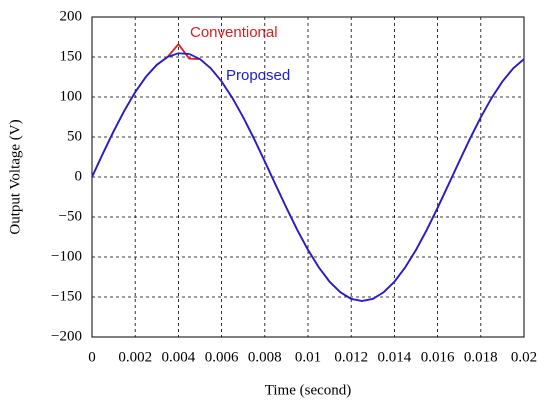  What do you see at coordinates (74, 136) in the screenshot?
I see `y-tick-label: 50` at bounding box center [74, 136].